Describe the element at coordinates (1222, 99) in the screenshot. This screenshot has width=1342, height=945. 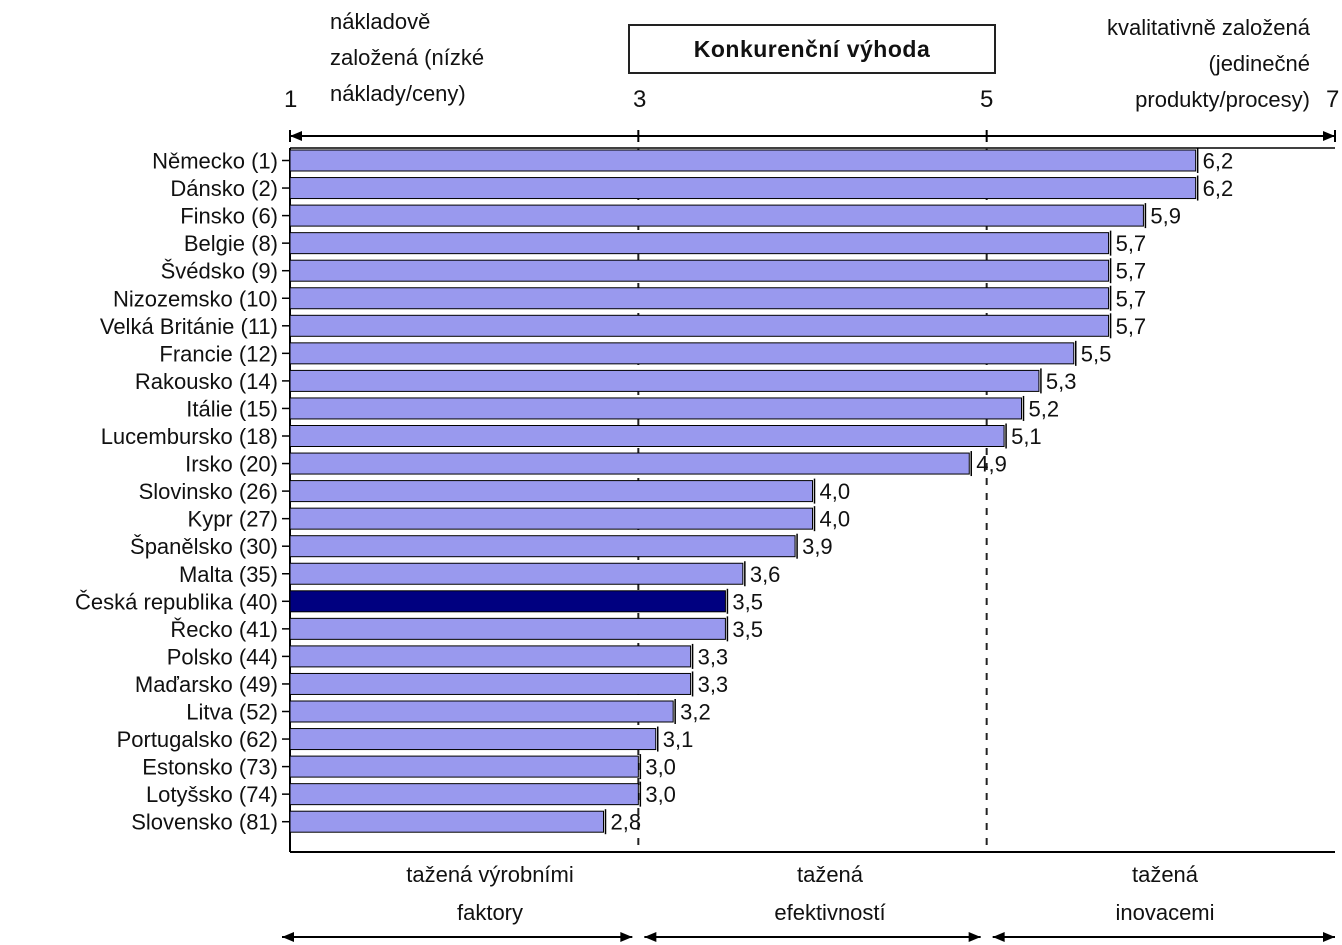
I see `header-right-line-3: produkty/procesy)` at that location.